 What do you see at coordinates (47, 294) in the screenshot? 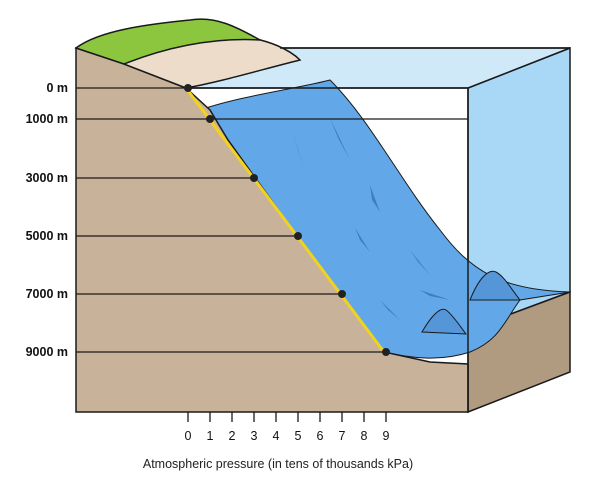
I see `depth-label: 7000 m` at bounding box center [47, 294].